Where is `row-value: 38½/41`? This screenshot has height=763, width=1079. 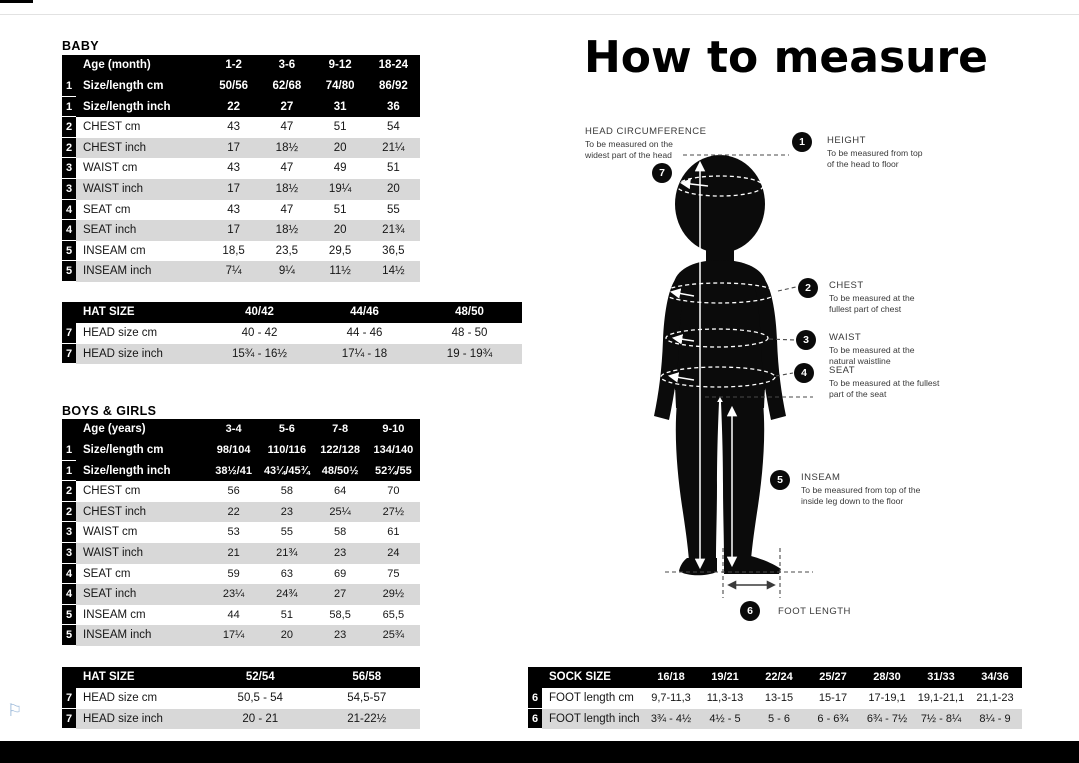 row-value: 38½/41 is located at coordinates (233, 470).